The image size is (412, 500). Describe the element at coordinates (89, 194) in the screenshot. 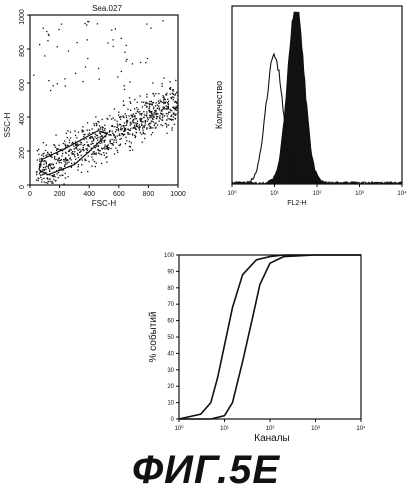

I see `scatter-x-tick-label: 400` at that location.